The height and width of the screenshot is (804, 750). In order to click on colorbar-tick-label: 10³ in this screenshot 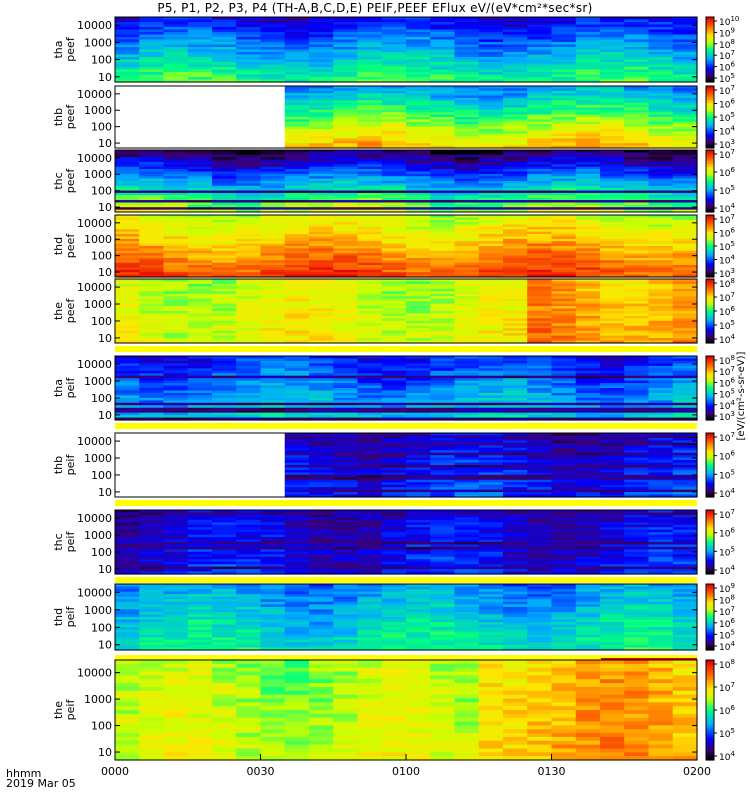, I will do `click(727, 416)`.